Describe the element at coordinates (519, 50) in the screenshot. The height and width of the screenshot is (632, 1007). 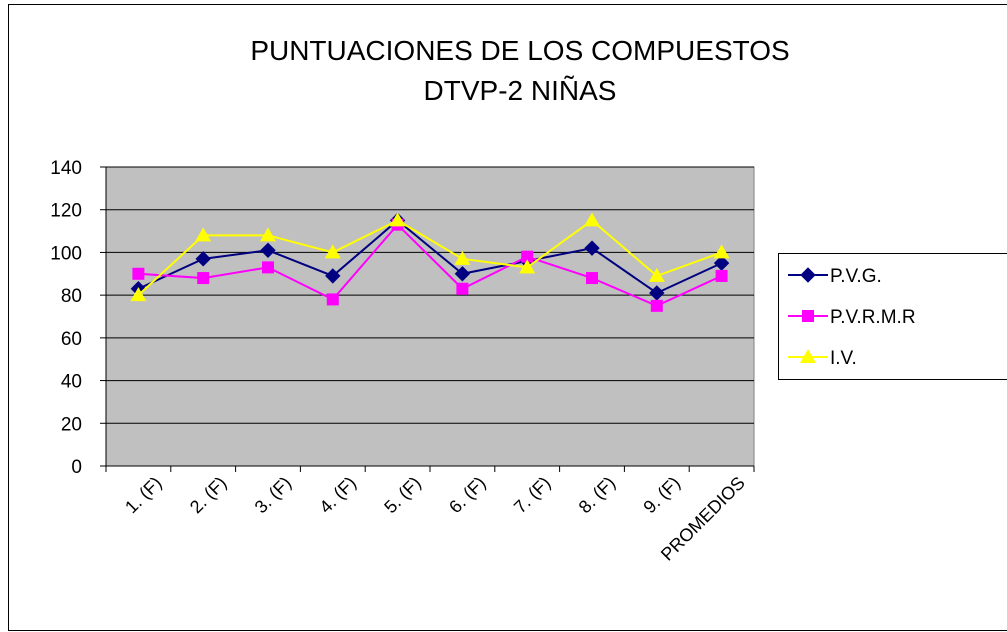
I see `chart-title: PUNTUACIONES DE LOS COMPUESTOS` at that location.